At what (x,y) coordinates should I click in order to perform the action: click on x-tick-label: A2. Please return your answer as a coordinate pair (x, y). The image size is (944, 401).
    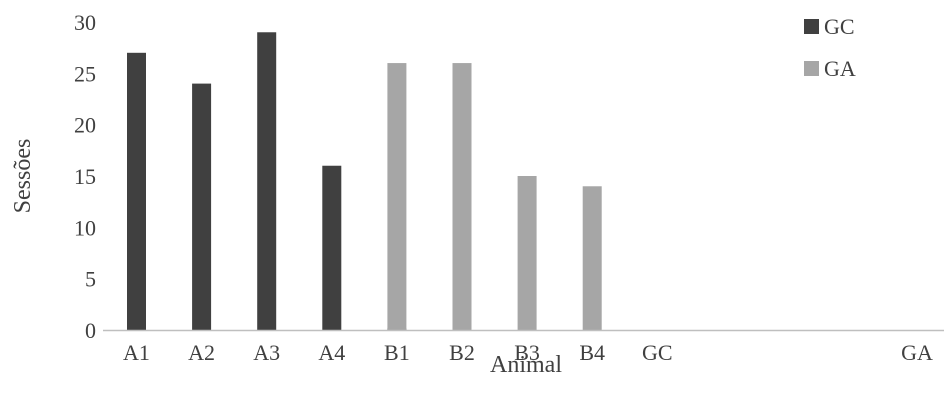
    Looking at the image, I should click on (201, 352).